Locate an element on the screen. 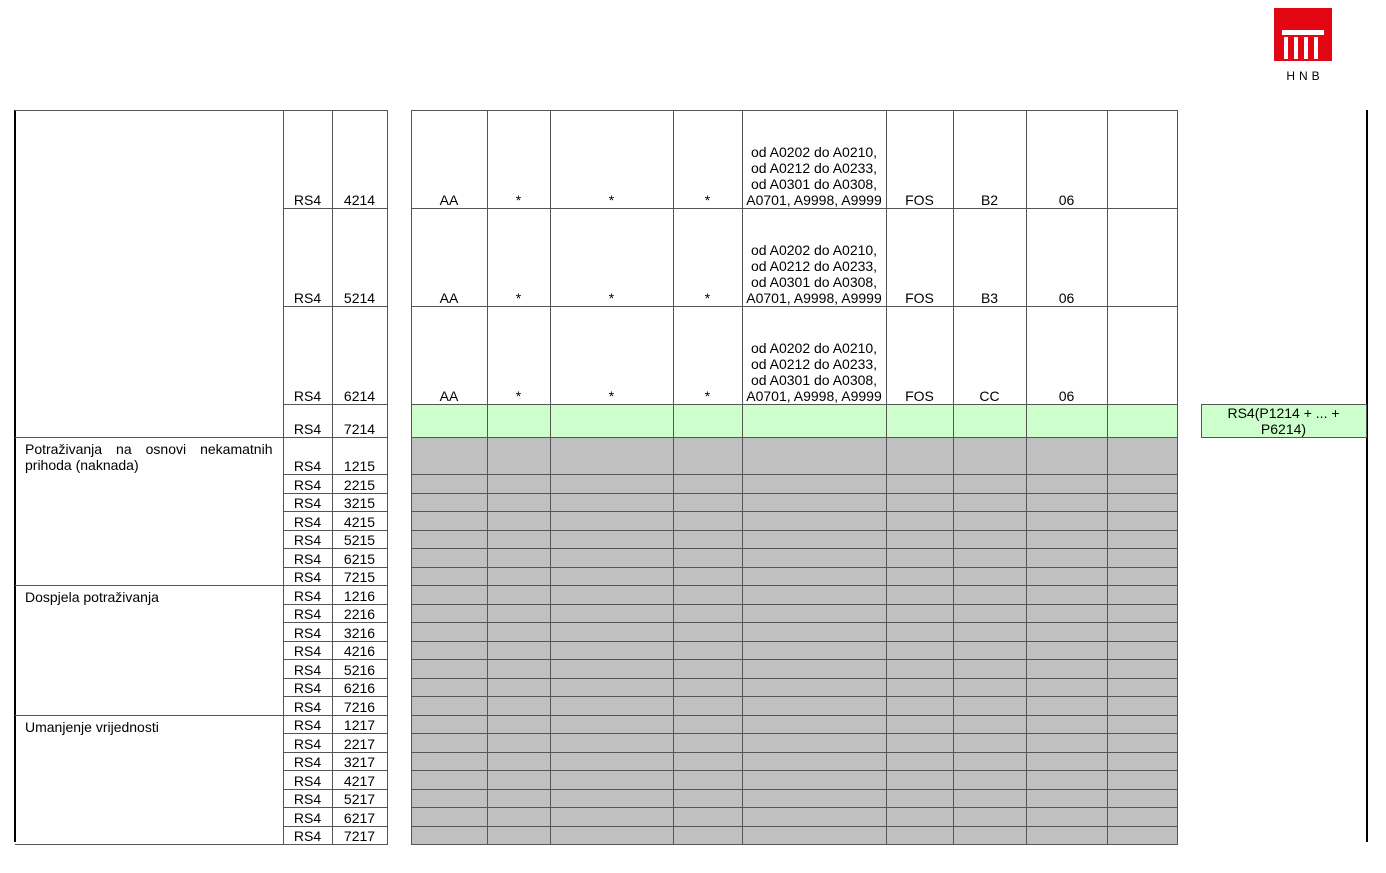 The image size is (1386, 873). table-row: RS4 7215 is located at coordinates (690, 576).